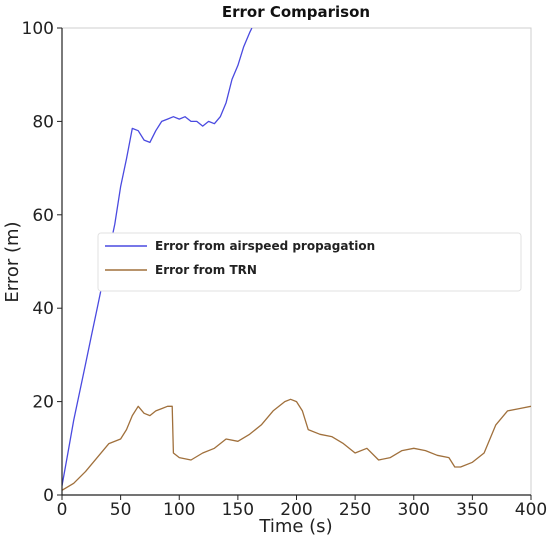 The width and height of the screenshot is (550, 539). I want to click on y-tick-label: 0, so click(48, 496).